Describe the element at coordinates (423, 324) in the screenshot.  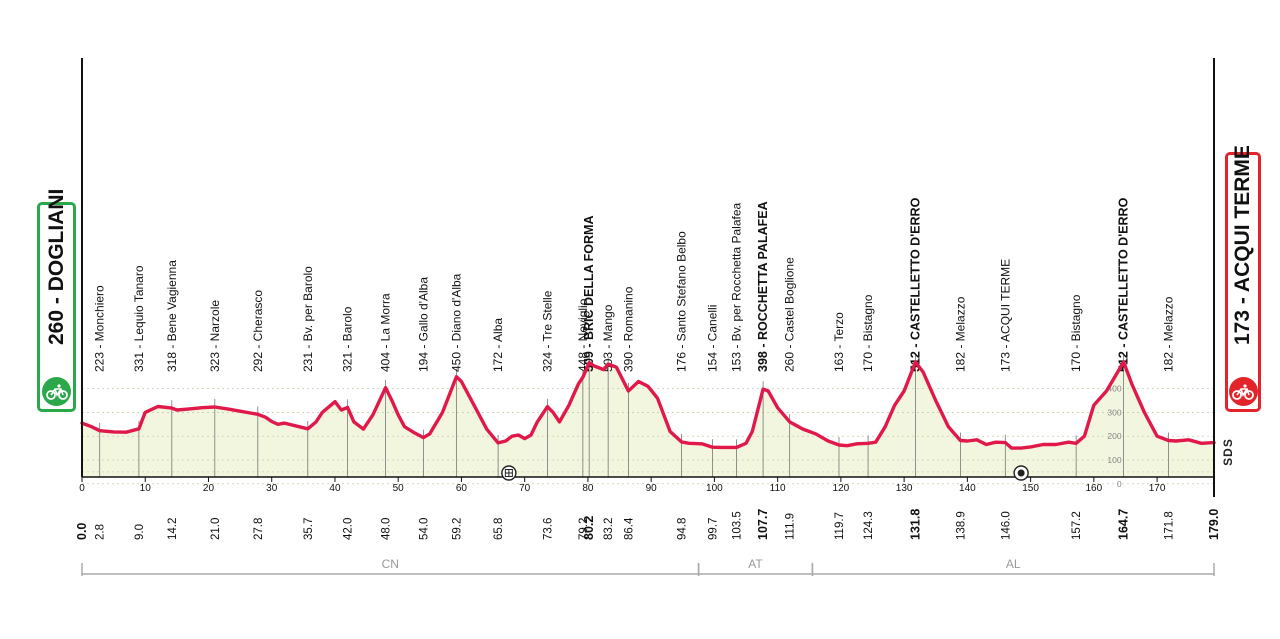
I see `waypoint-label: 194 - Gallo d'Alba` at that location.